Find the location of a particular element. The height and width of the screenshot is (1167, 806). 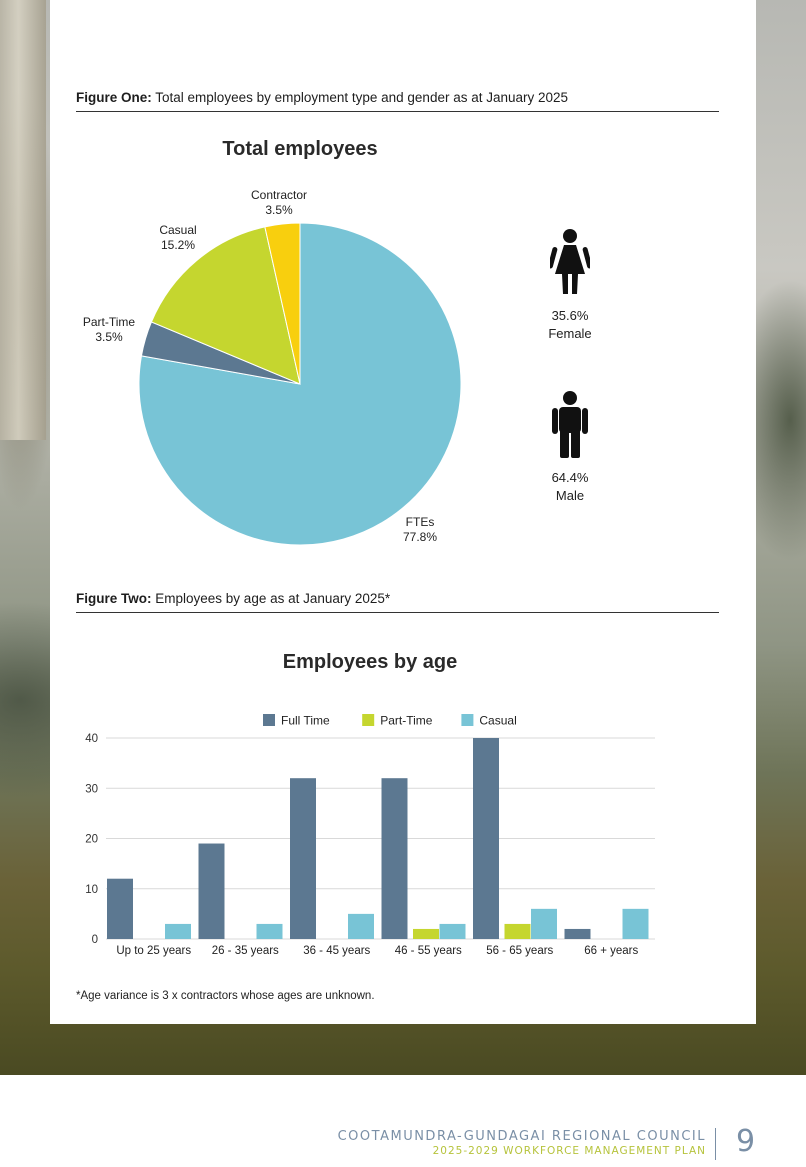

legend-label: Part-Time is located at coordinates (406, 721).